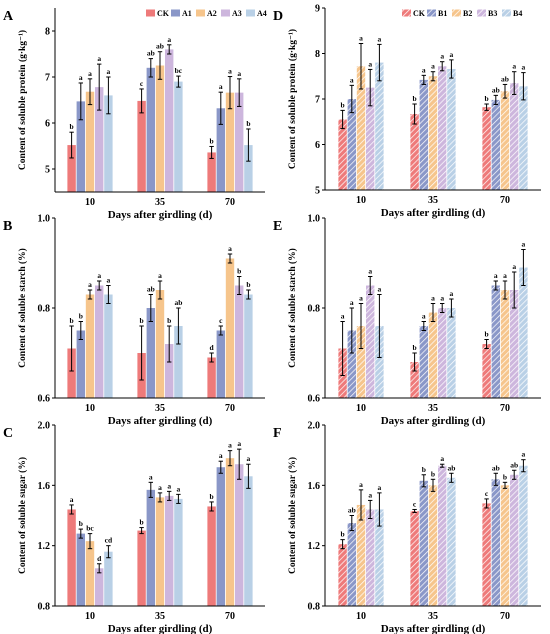 The height and width of the screenshot is (634, 550). I want to click on legend-swatch-a1, so click(175, 13).